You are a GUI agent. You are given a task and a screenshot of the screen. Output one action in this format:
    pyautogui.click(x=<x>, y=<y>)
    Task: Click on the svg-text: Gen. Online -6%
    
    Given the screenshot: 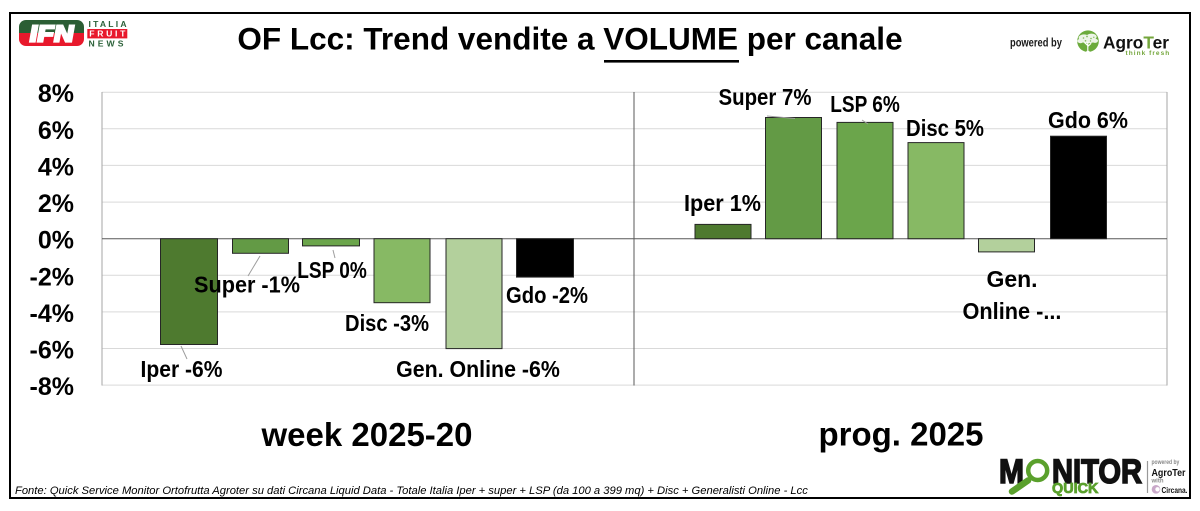 What is the action you would take?
    pyautogui.click(x=478, y=369)
    